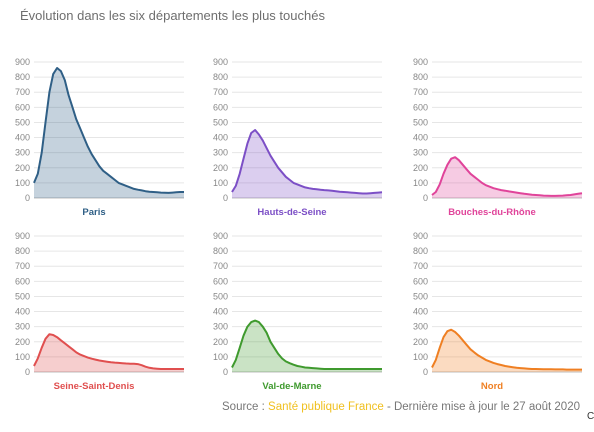 This screenshot has width=594, height=432. What do you see at coordinates (93, 212) in the screenshot?
I see `series-label: Paris` at bounding box center [93, 212].